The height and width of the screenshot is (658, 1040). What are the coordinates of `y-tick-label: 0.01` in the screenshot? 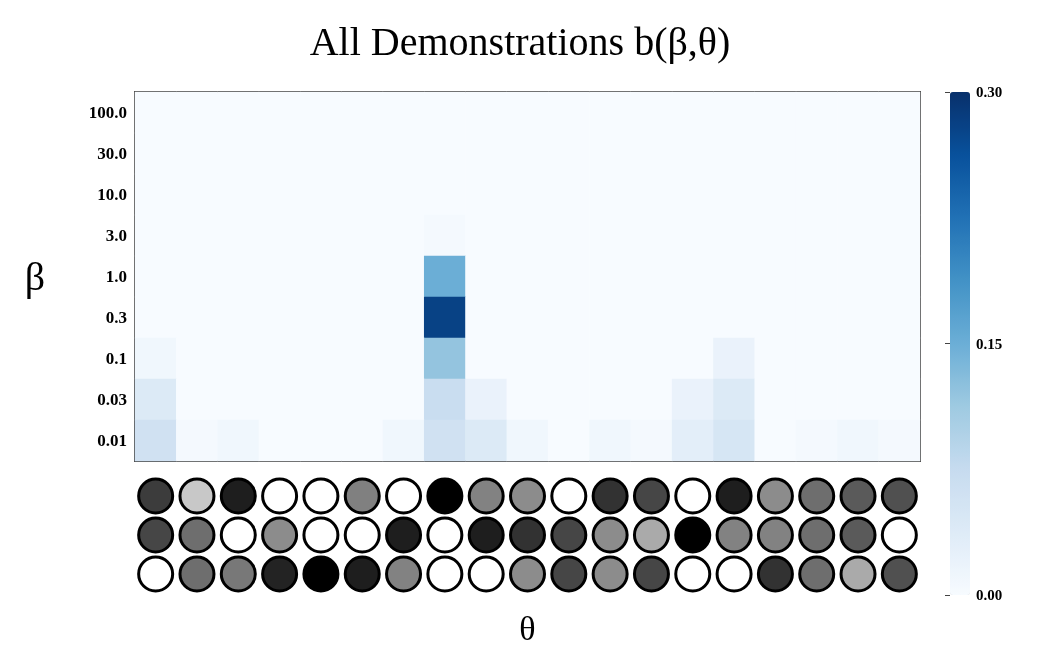 It's located at (112, 440).